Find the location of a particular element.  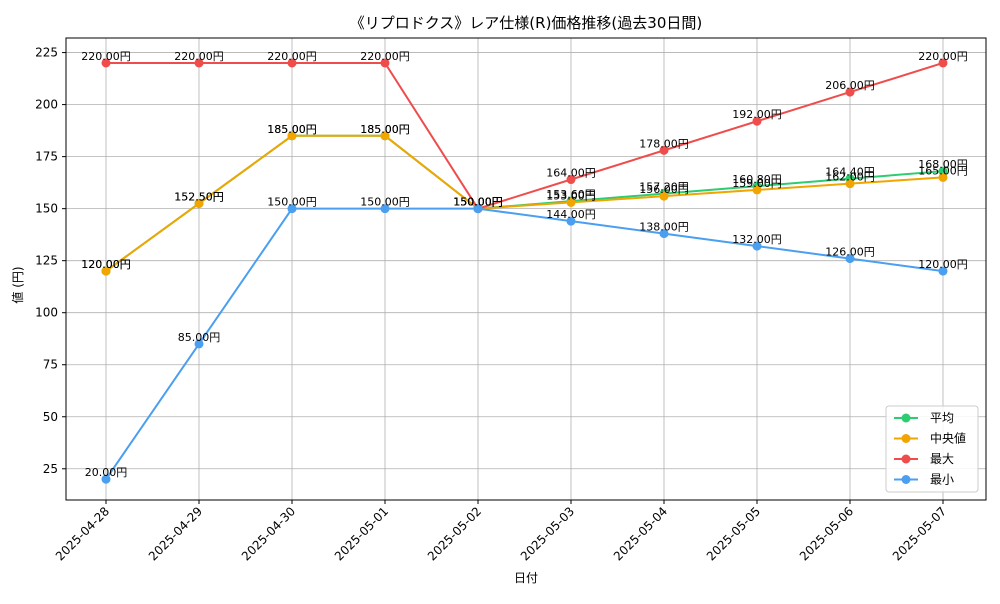

x-tick-label: 2025-05-04 is located at coordinates (640, 533).